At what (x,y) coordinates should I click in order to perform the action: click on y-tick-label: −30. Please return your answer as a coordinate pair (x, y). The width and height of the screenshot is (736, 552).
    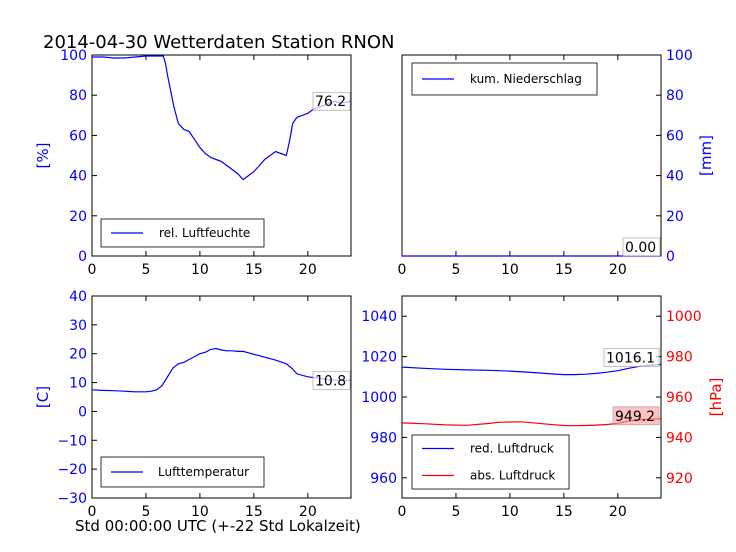
    Looking at the image, I should click on (72, 499).